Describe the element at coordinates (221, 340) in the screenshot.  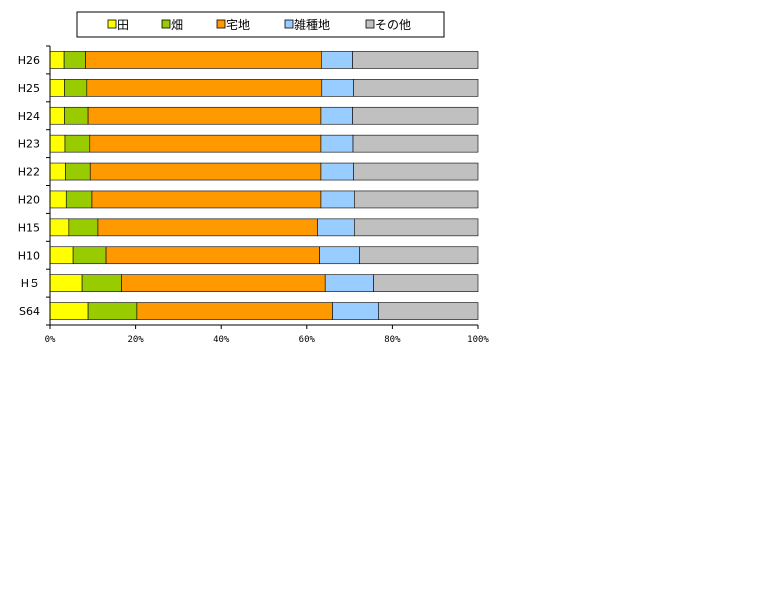
I see `x-tick-label: 40%` at that location.